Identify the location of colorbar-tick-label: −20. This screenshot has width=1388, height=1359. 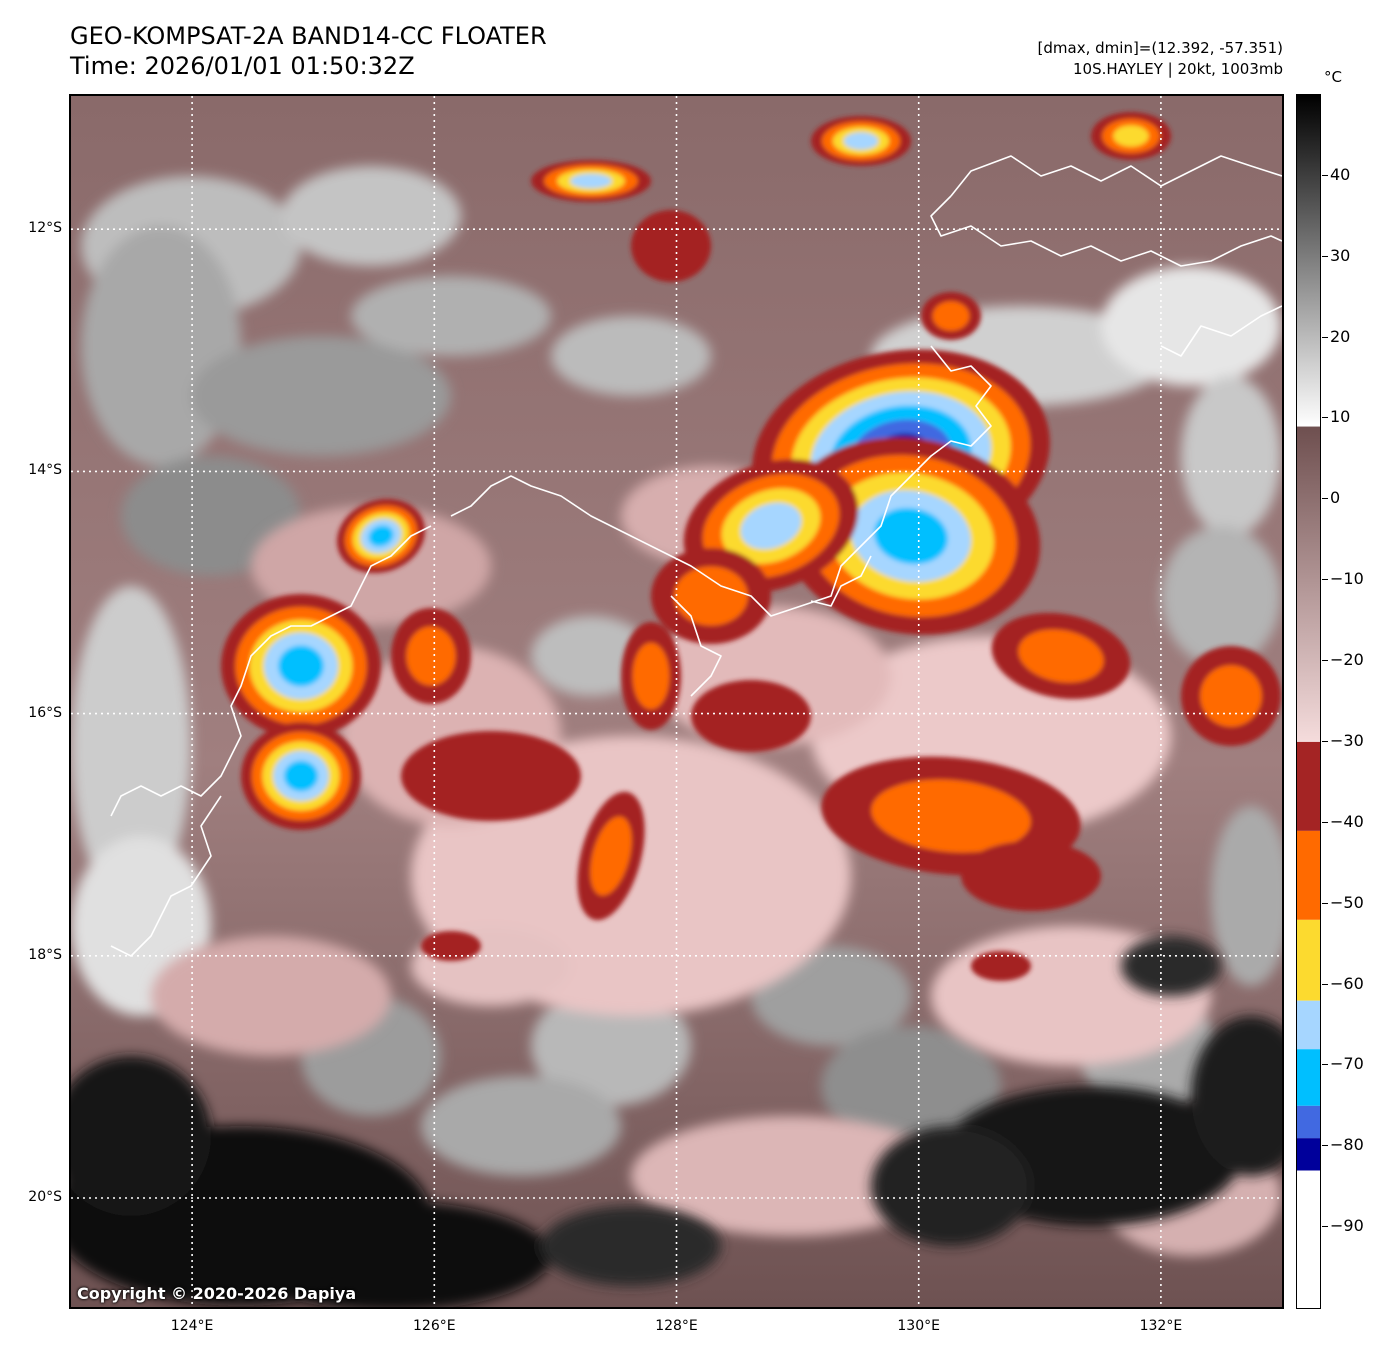
(1347, 660).